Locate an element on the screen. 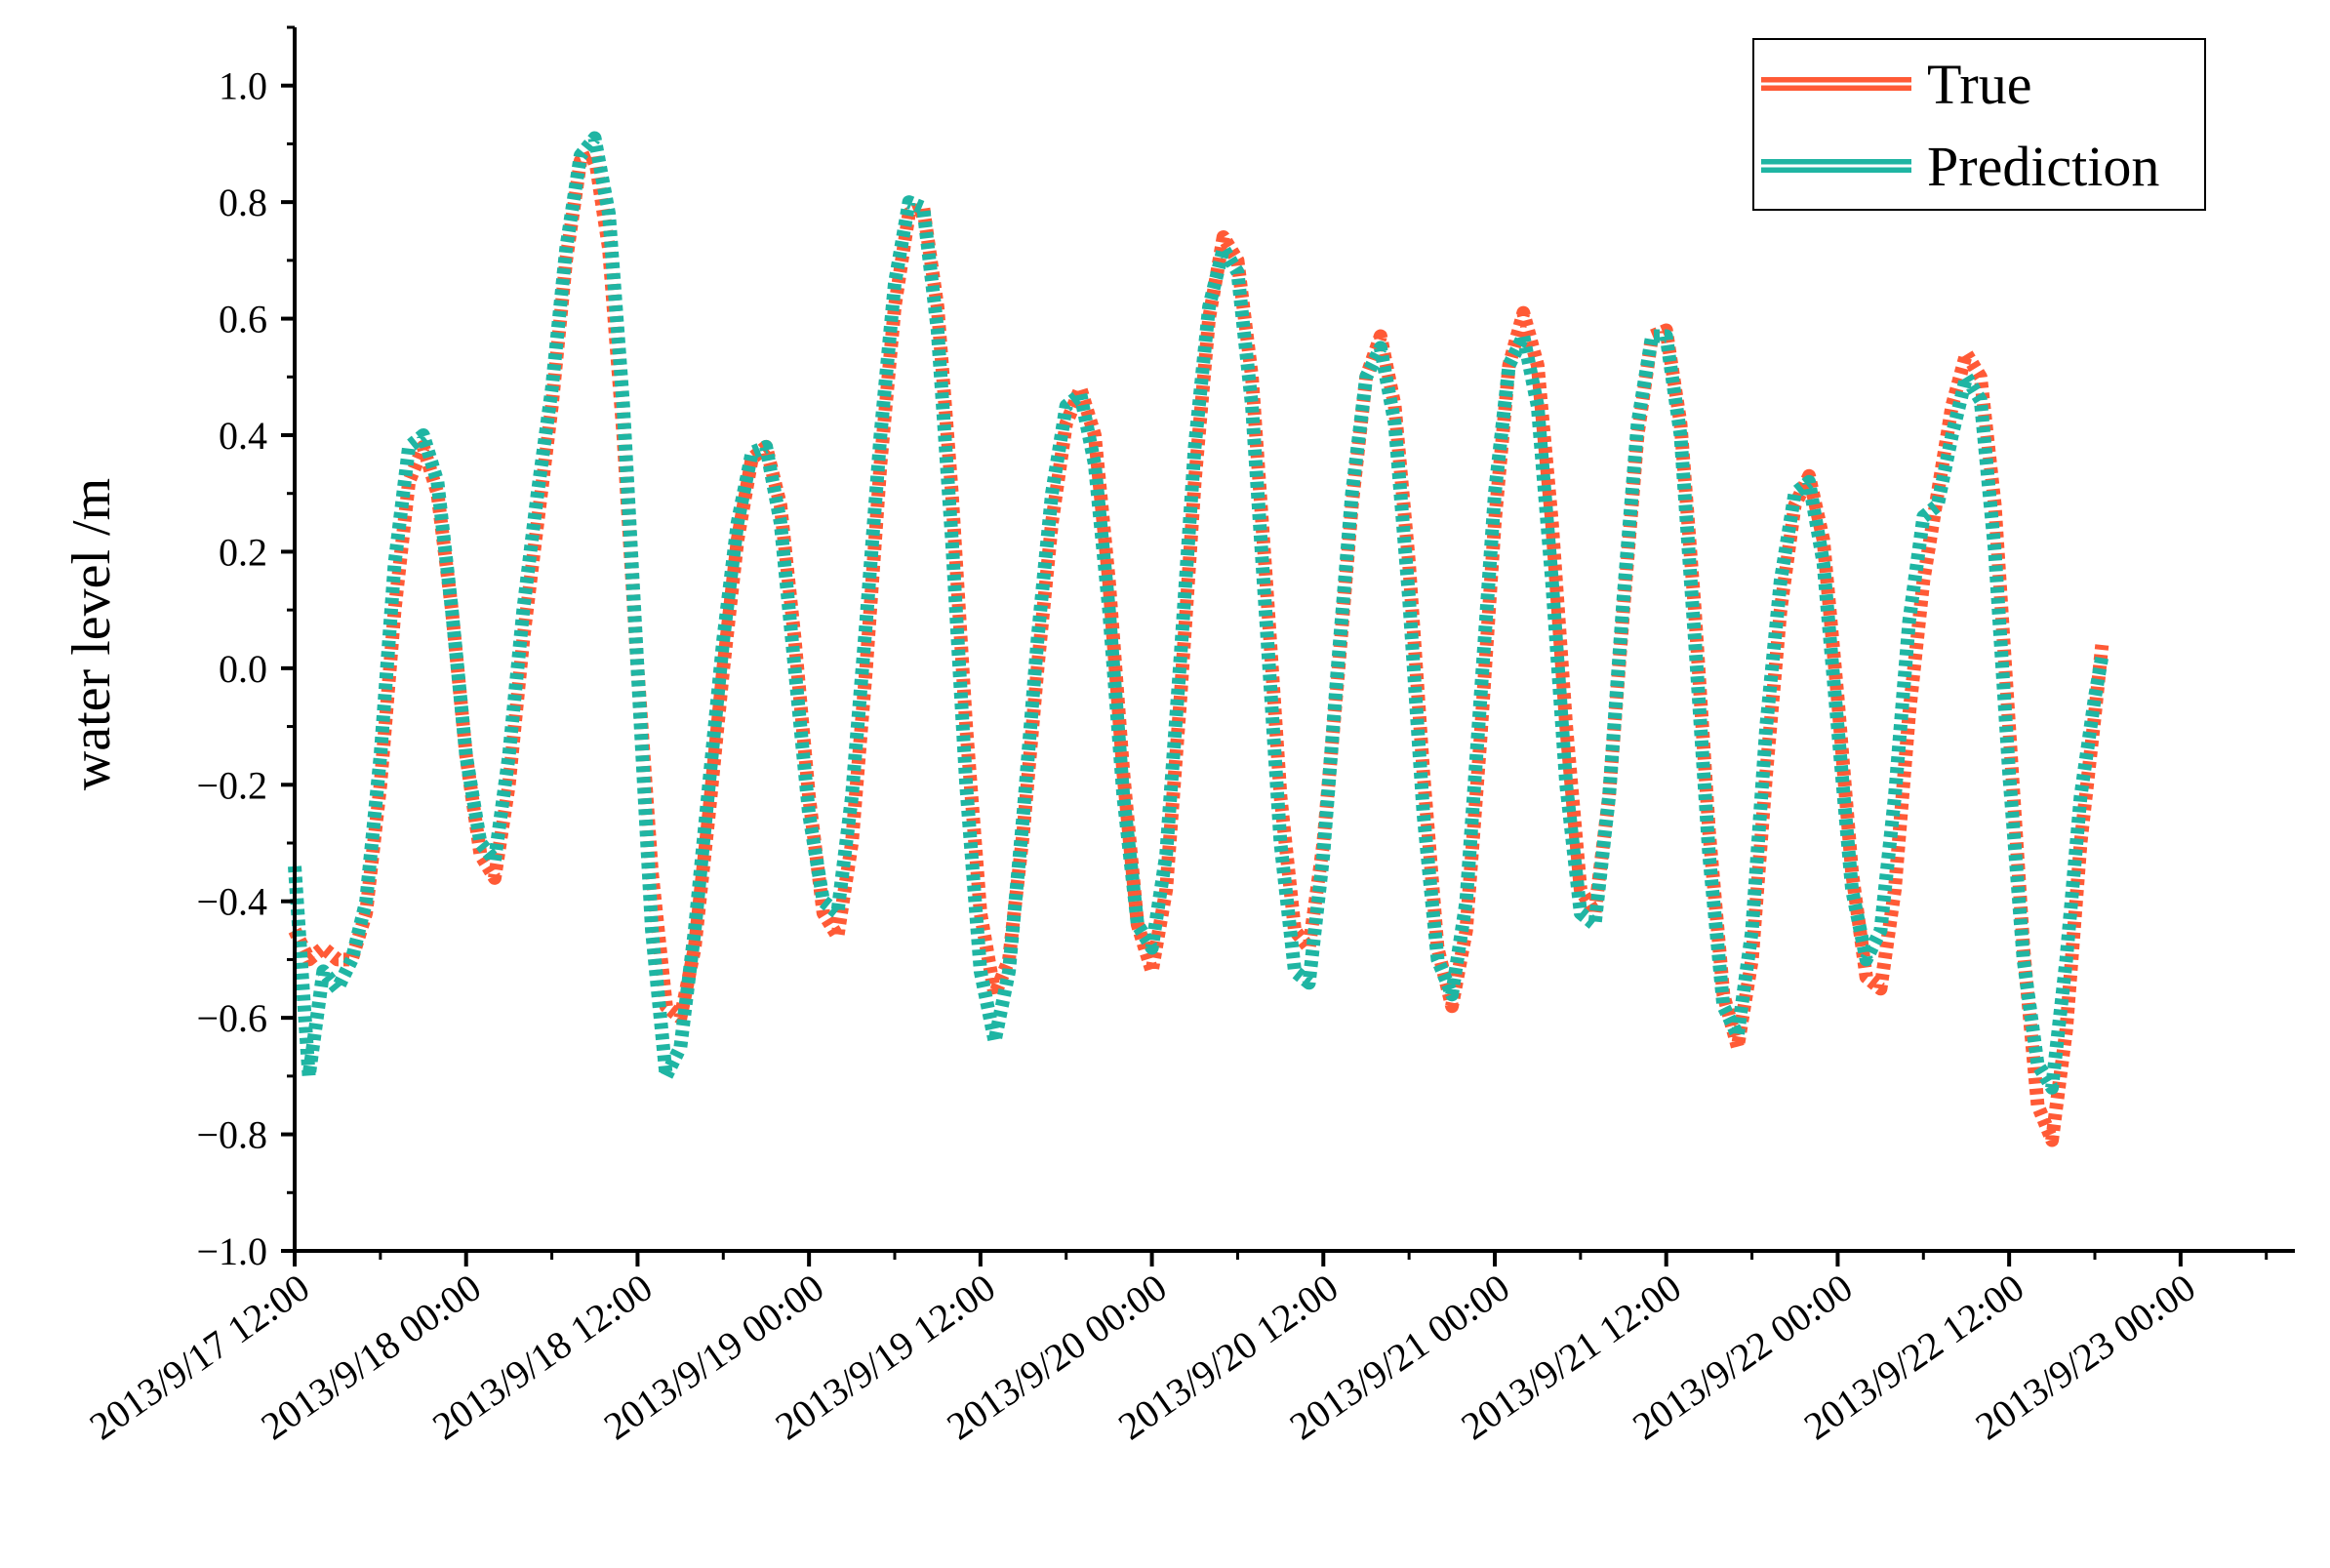 This screenshot has width=2330, height=1568. legend: True Prediction is located at coordinates (1979, 124).